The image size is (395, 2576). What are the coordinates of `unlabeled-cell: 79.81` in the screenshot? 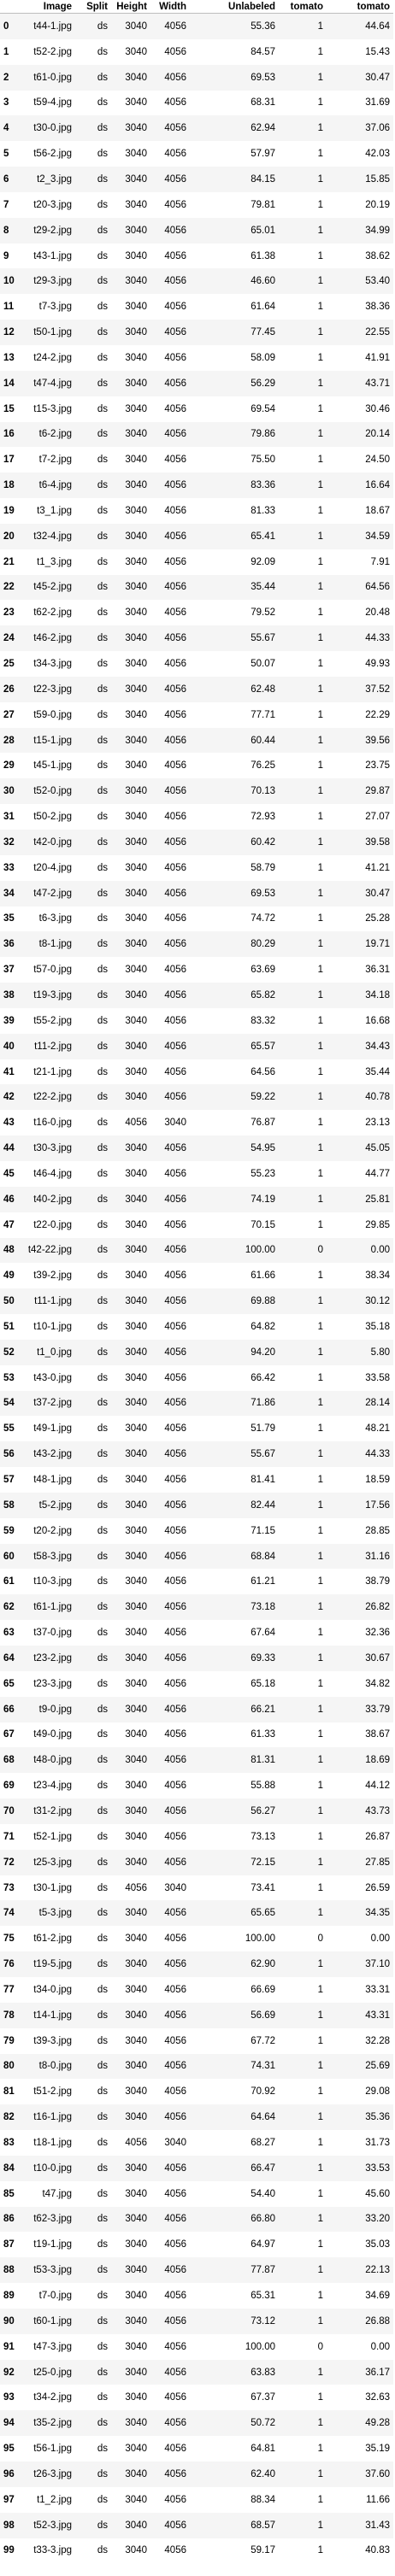 It's located at (263, 204).